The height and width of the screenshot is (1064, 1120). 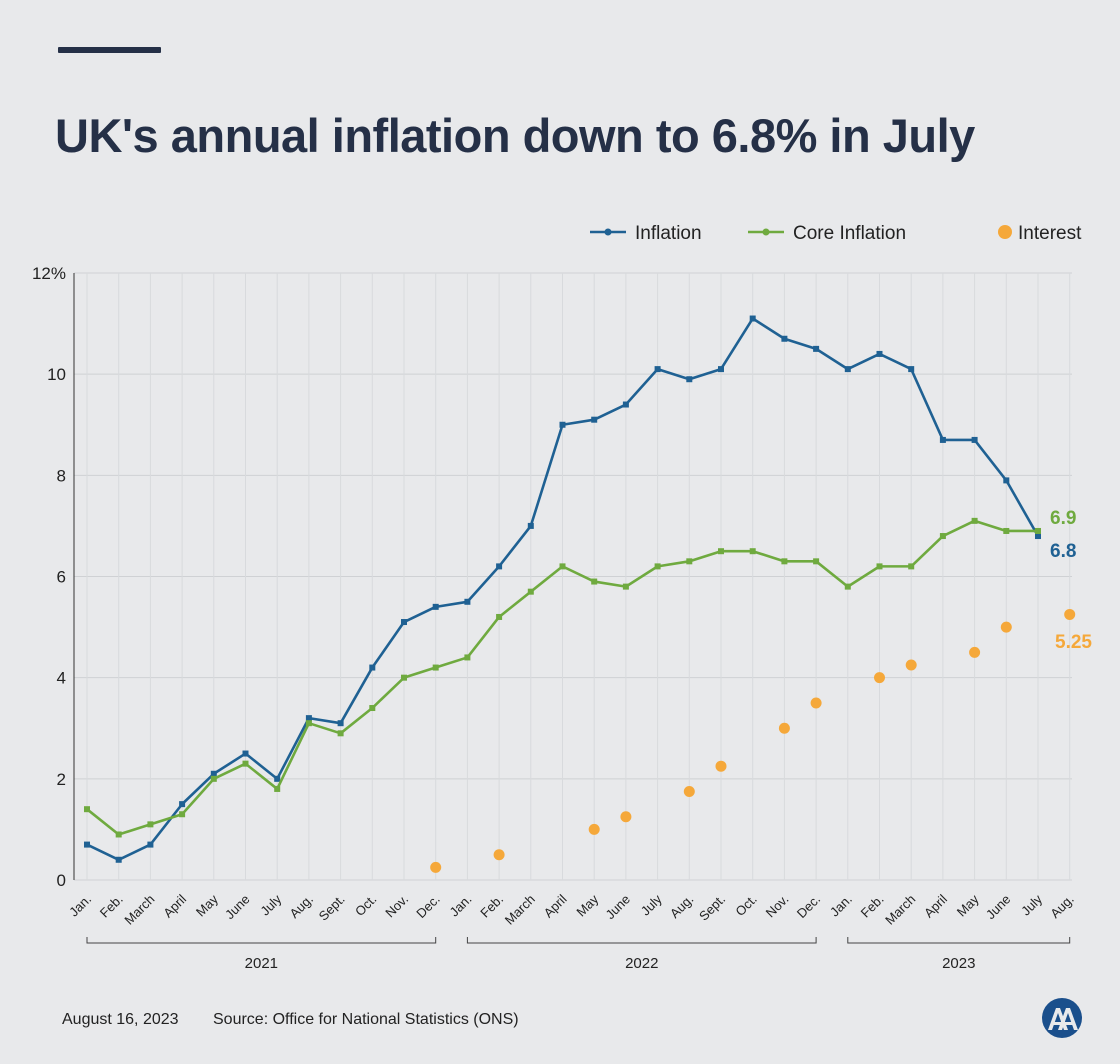 What do you see at coordinates (849, 233) in the screenshot?
I see `legend-label: Core Inflation` at bounding box center [849, 233].